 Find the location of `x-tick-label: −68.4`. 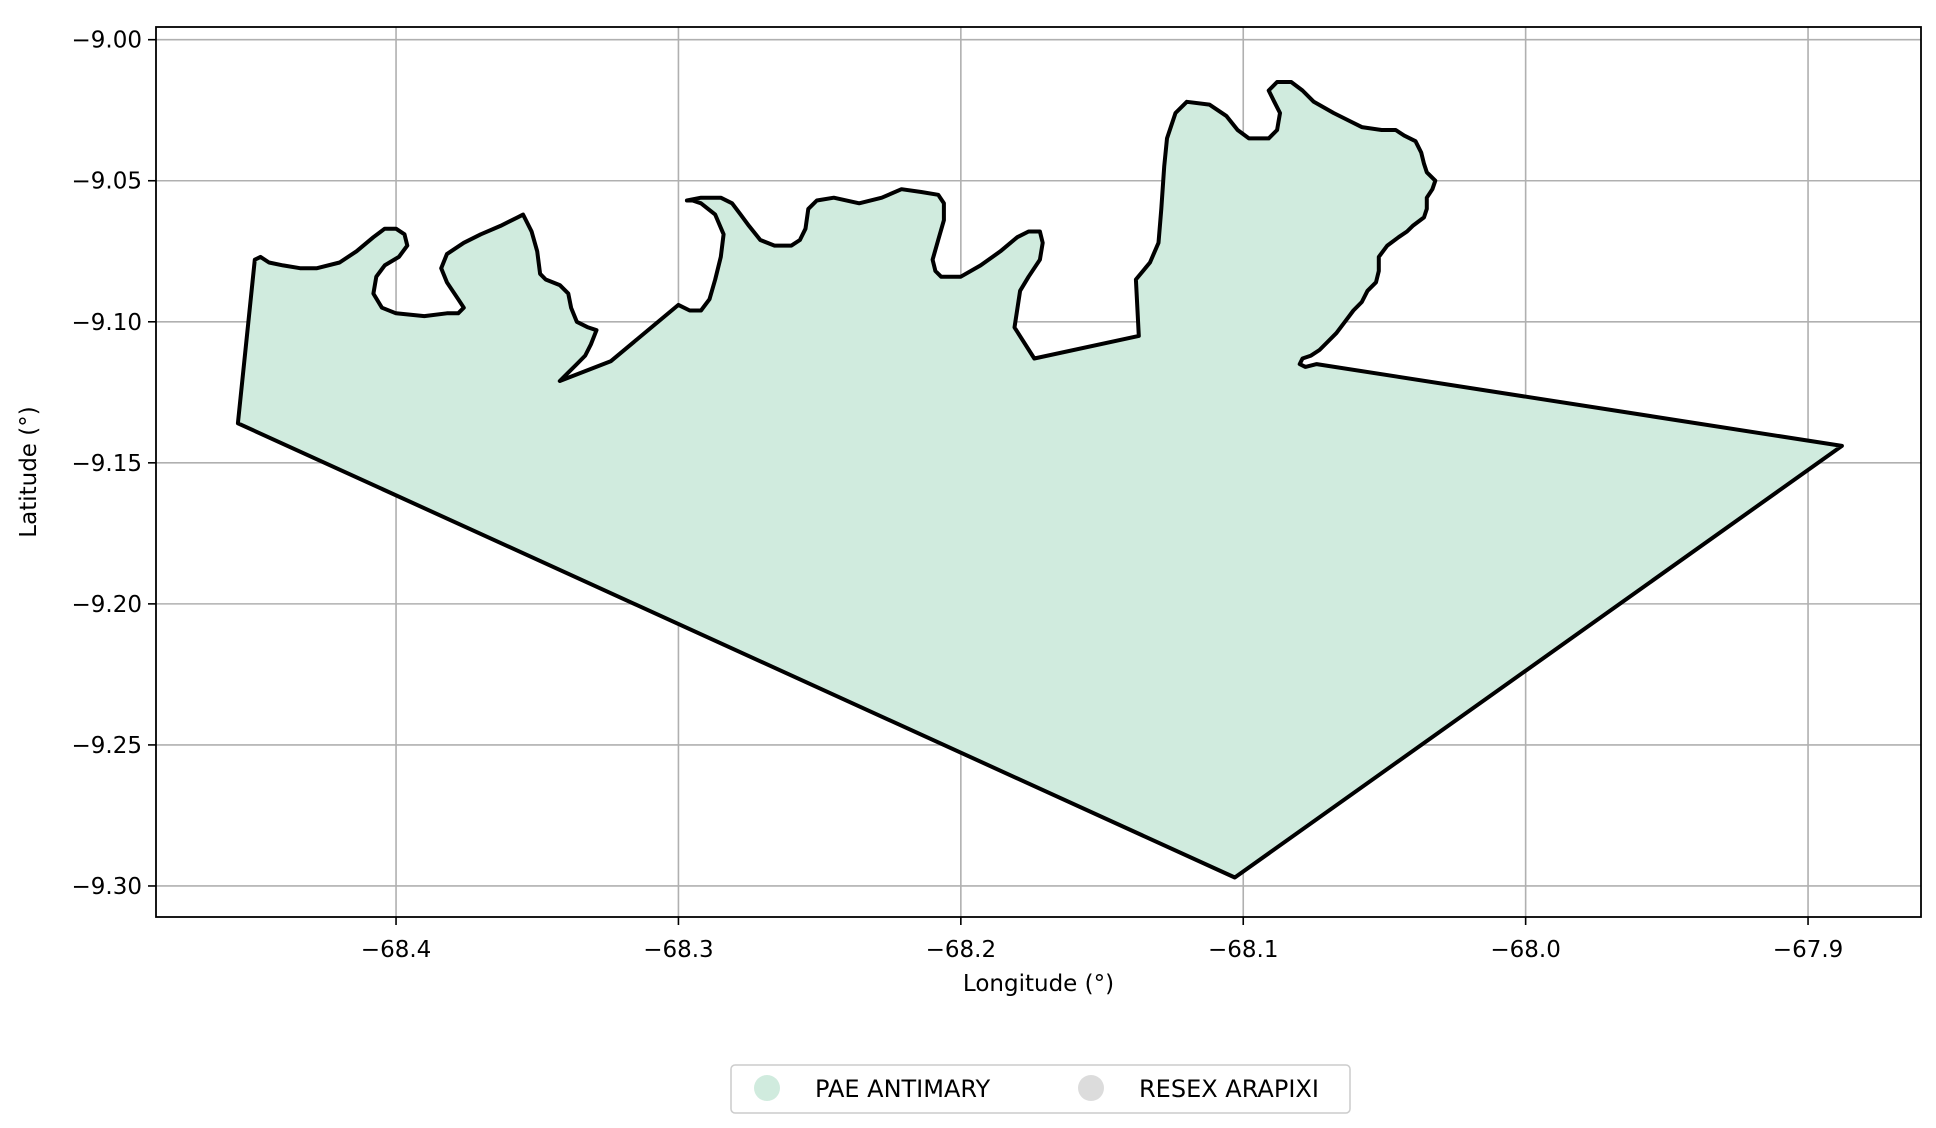

x-tick-label: −68.4 is located at coordinates (396, 950).